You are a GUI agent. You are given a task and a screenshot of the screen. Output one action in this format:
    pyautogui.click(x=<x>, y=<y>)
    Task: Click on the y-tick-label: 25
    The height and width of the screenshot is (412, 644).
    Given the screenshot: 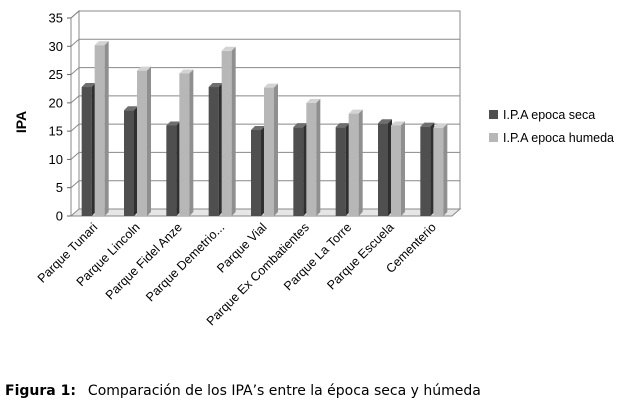 What is the action you would take?
    pyautogui.click(x=56, y=74)
    